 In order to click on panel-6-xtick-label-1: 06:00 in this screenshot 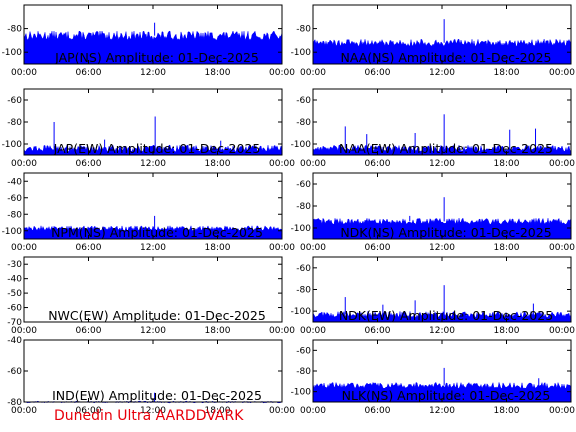, I will do `click(89, 331)`.